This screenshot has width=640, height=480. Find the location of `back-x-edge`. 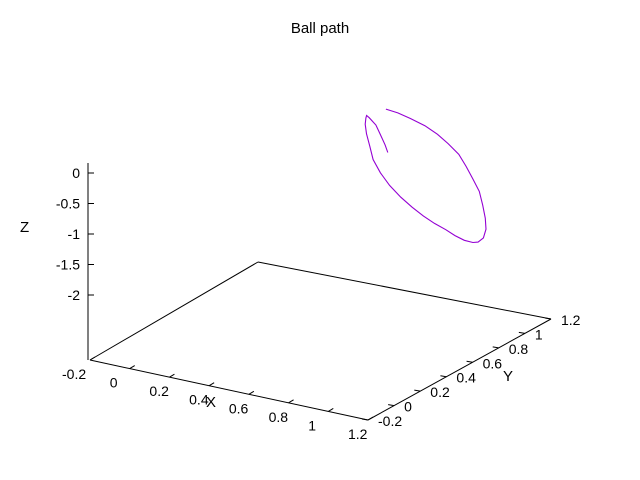

back-x-edge is located at coordinates (404, 290).